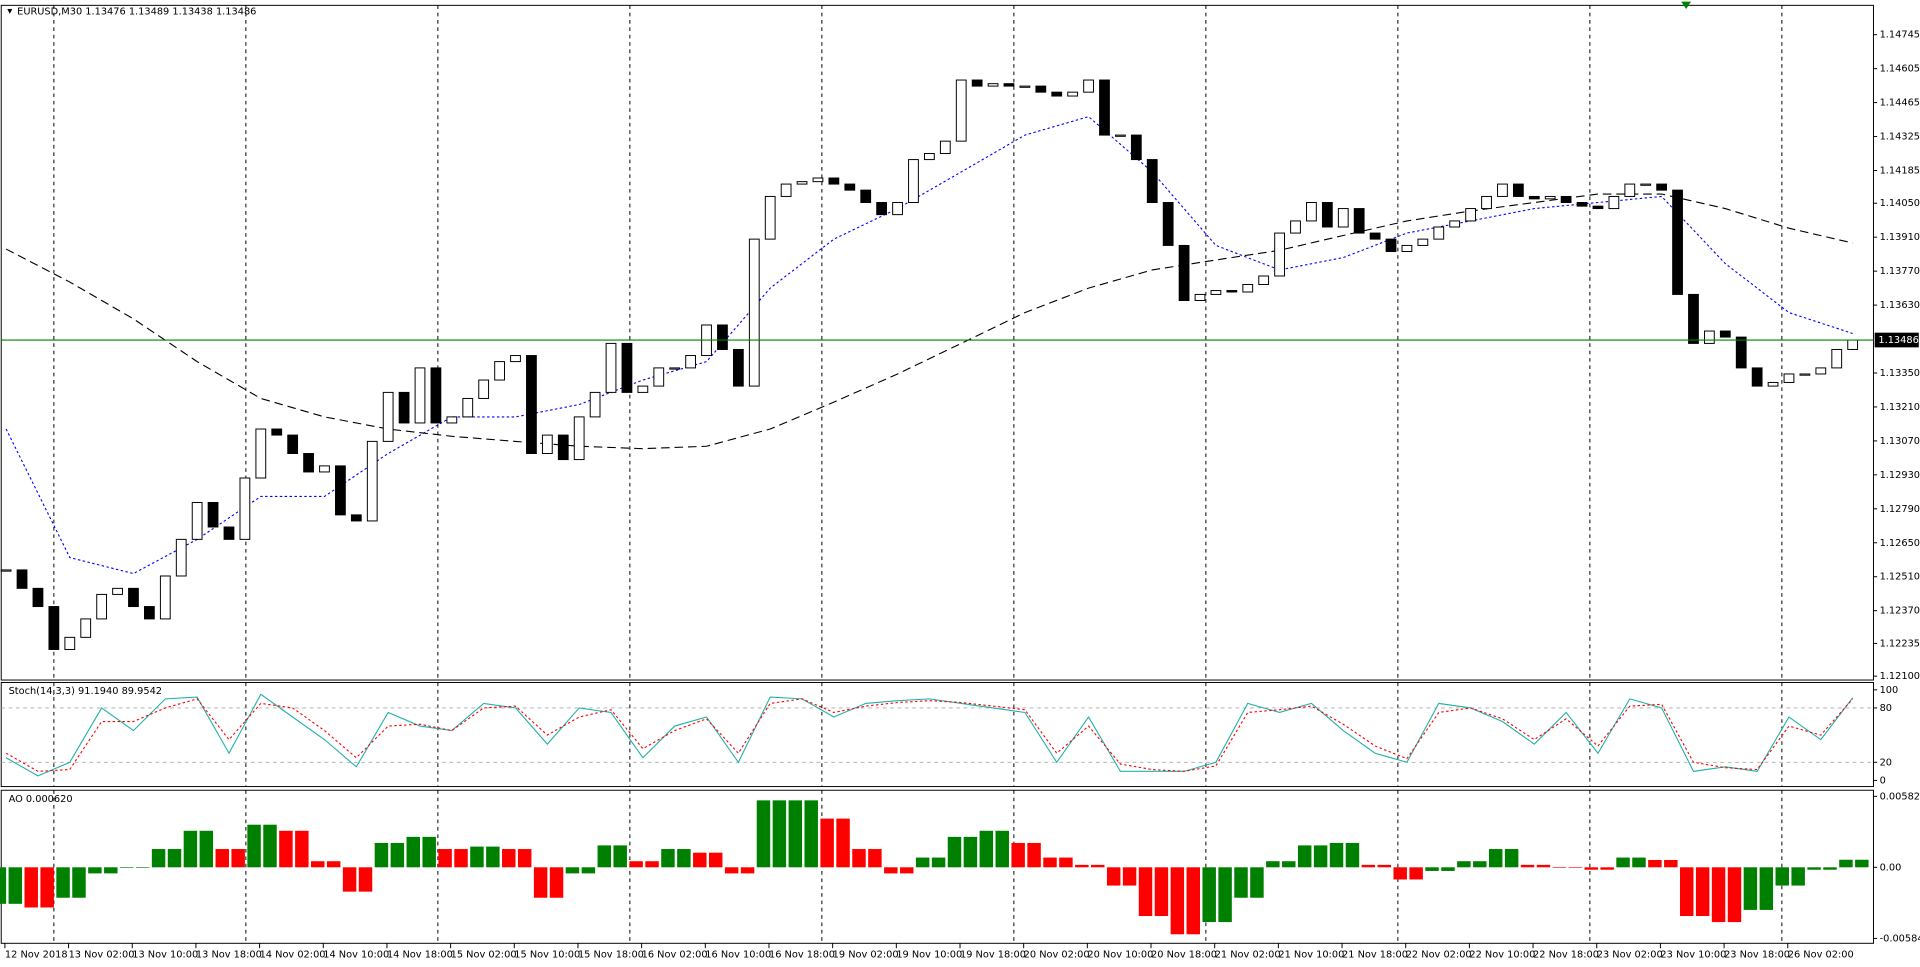 This screenshot has height=967, width=1920. Describe the element at coordinates (1900, 237) in the screenshot. I see `y-tick-label: 1.13910` at that location.